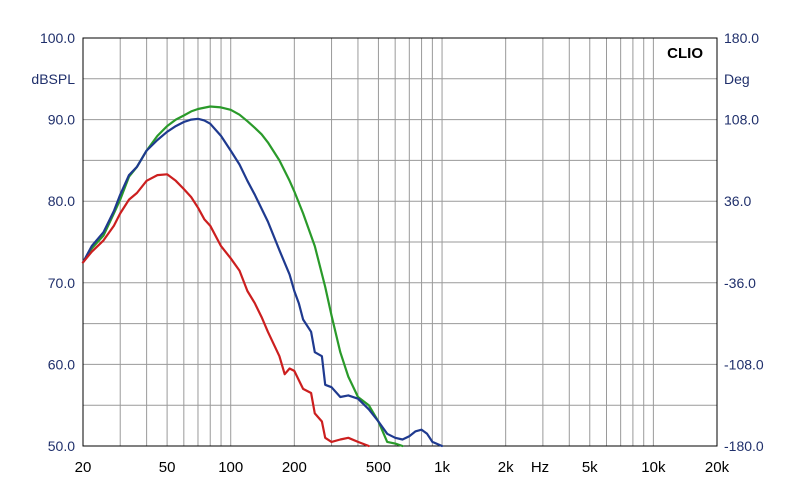 The height and width of the screenshot is (504, 800). Describe the element at coordinates (685, 53) in the screenshot. I see `brand-label: CLIO` at that location.